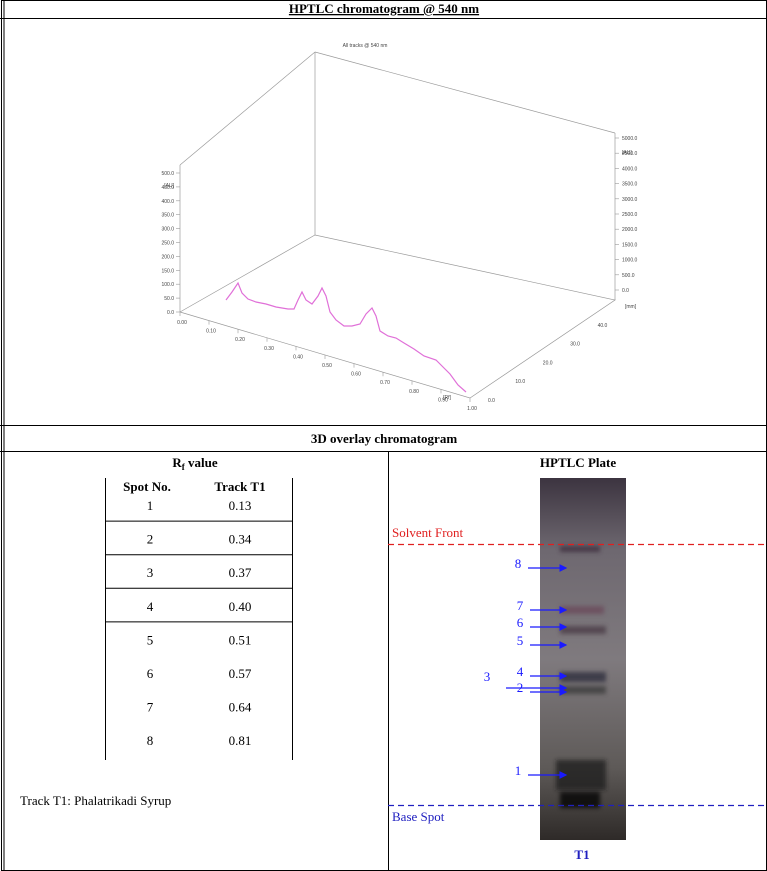 Image resolution: width=767 pixels, height=871 pixels. What do you see at coordinates (583, 659) in the screenshot?
I see `plate-image` at bounding box center [583, 659].